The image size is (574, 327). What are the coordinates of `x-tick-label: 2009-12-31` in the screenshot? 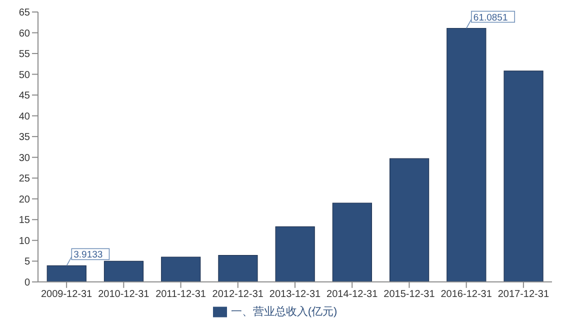 It's located at (66, 294).